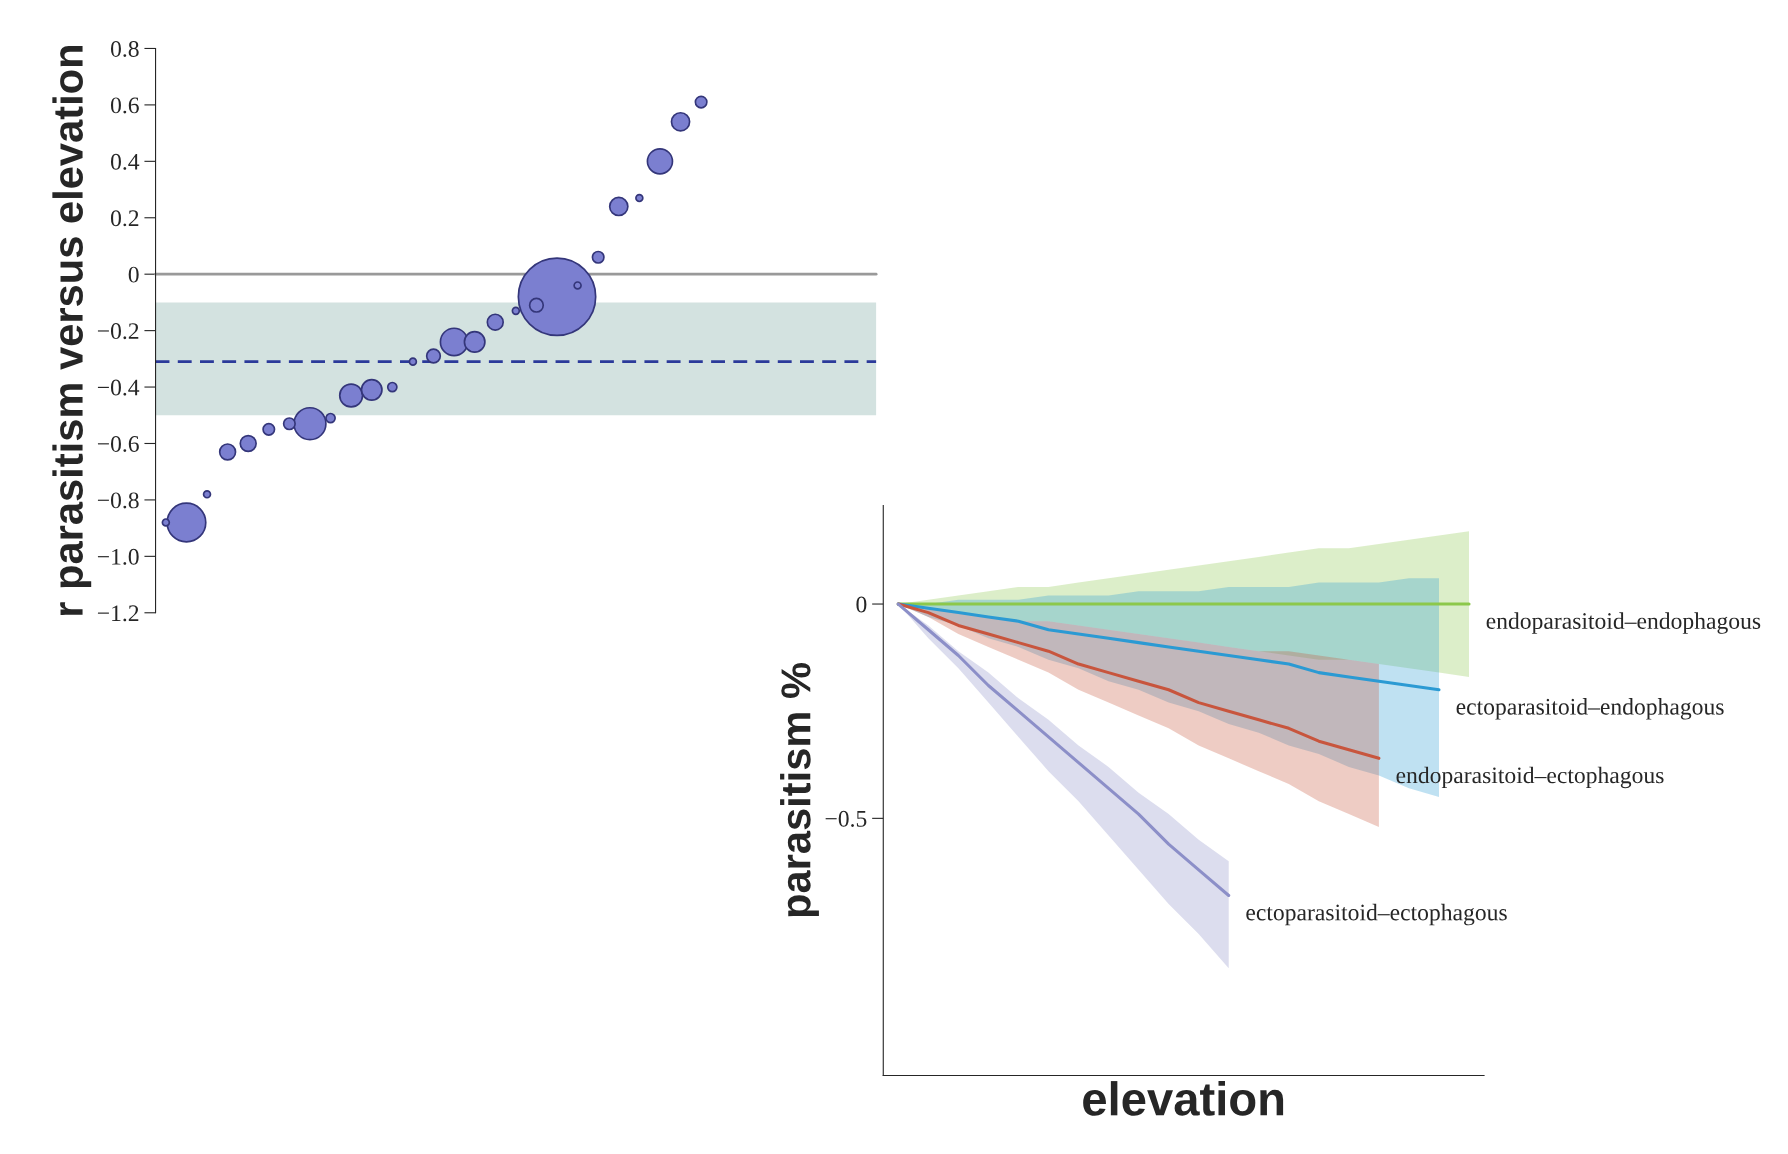 This screenshot has width=1788, height=1154. Describe the element at coordinates (124, 105) in the screenshot. I see `y-tick-label: 0.6` at that location.